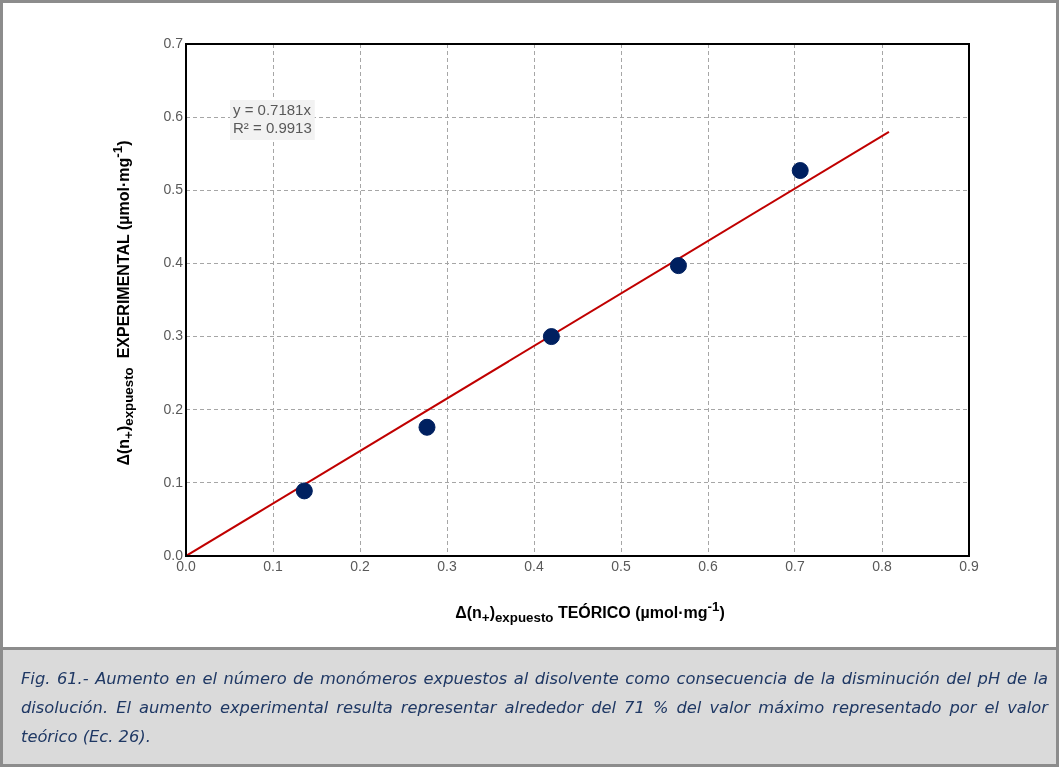  I want to click on x-tick-label: 0.9, so click(969, 566).